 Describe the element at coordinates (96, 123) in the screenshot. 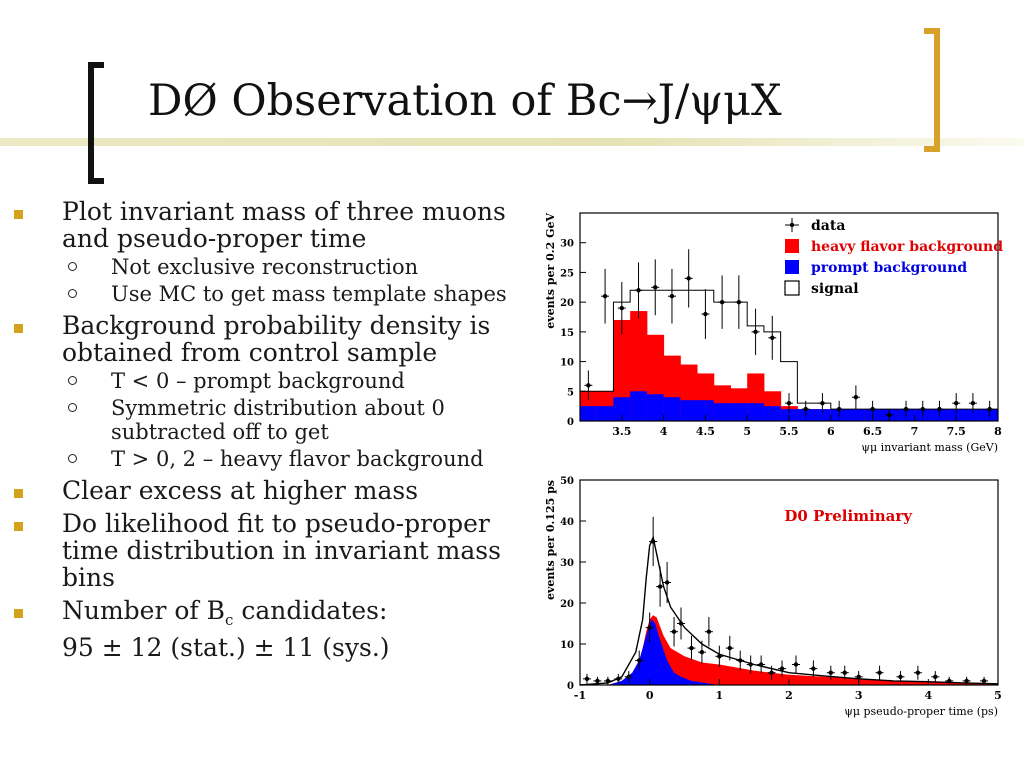

I see `left-bracket-decoration` at that location.